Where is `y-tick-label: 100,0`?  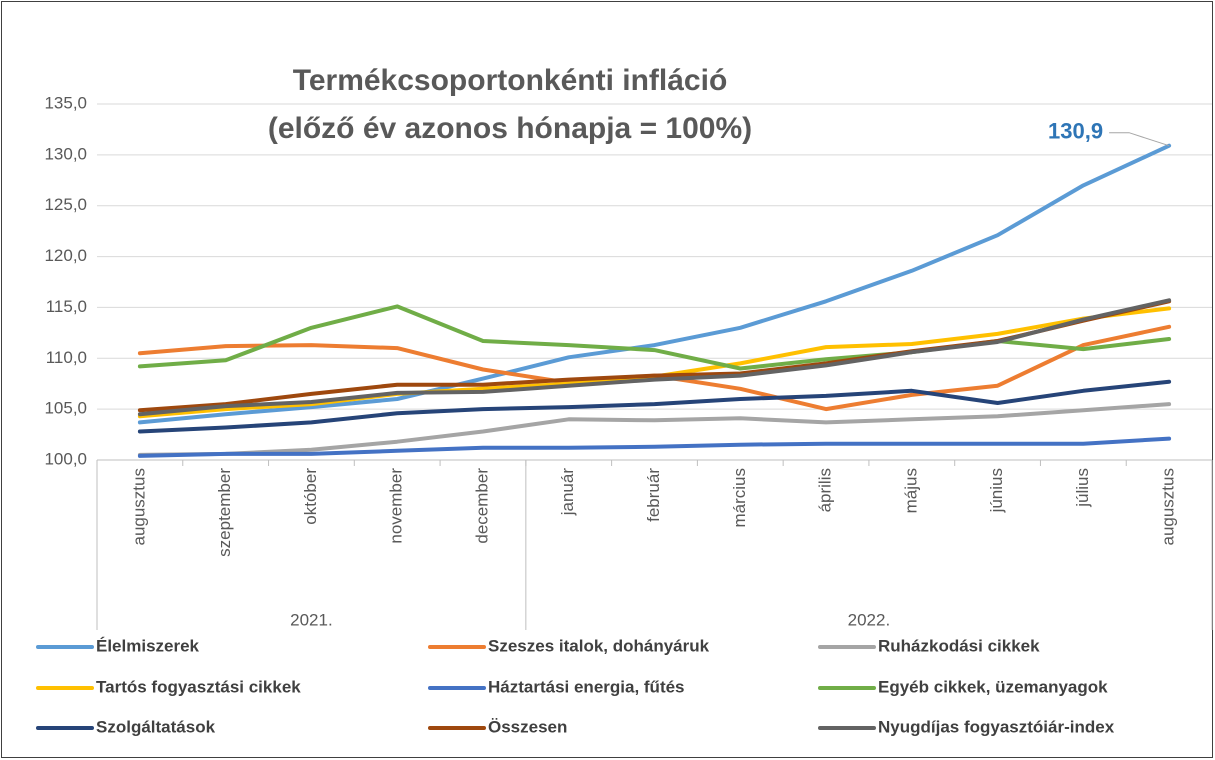
y-tick-label: 100,0 is located at coordinates (65, 458).